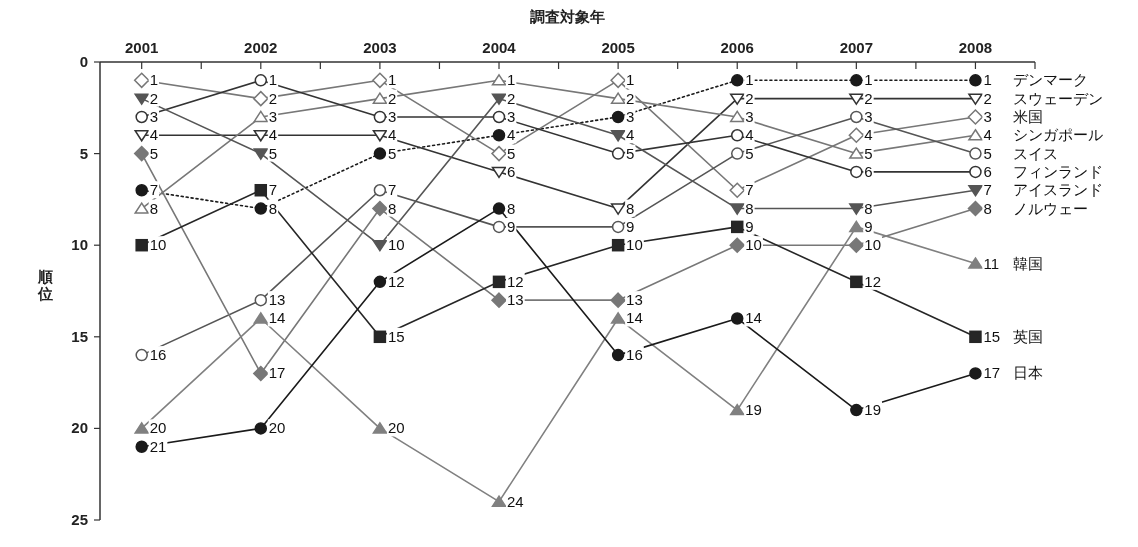 The height and width of the screenshot is (547, 1138). What do you see at coordinates (737, 47) in the screenshot?
I see `x-tick-label: 2006` at bounding box center [737, 47].